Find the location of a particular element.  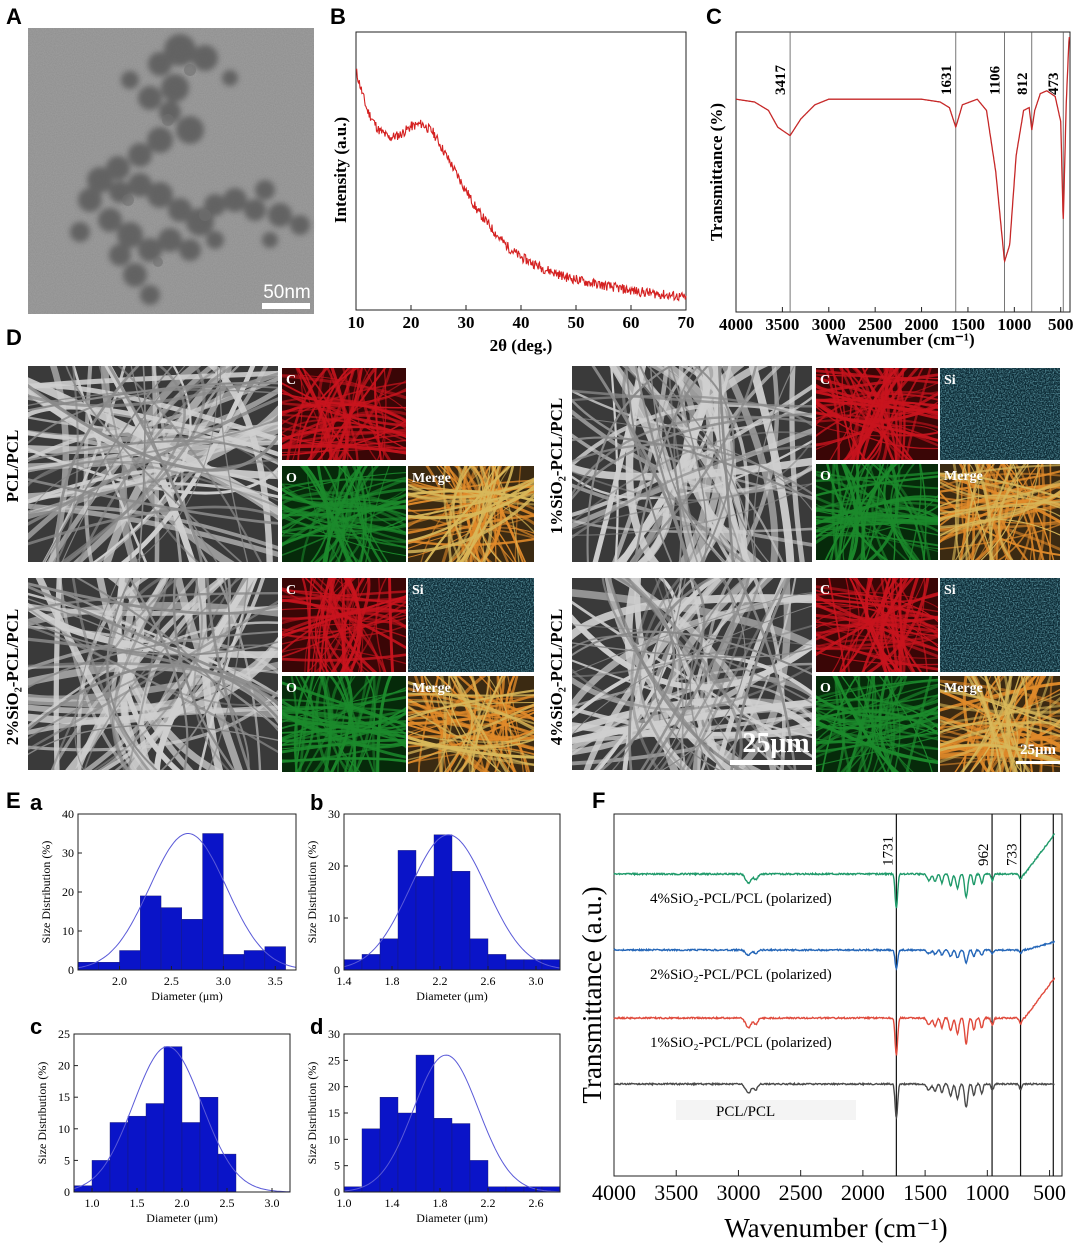

ftir-peak-label: 473 is located at coordinates (1054, 84).